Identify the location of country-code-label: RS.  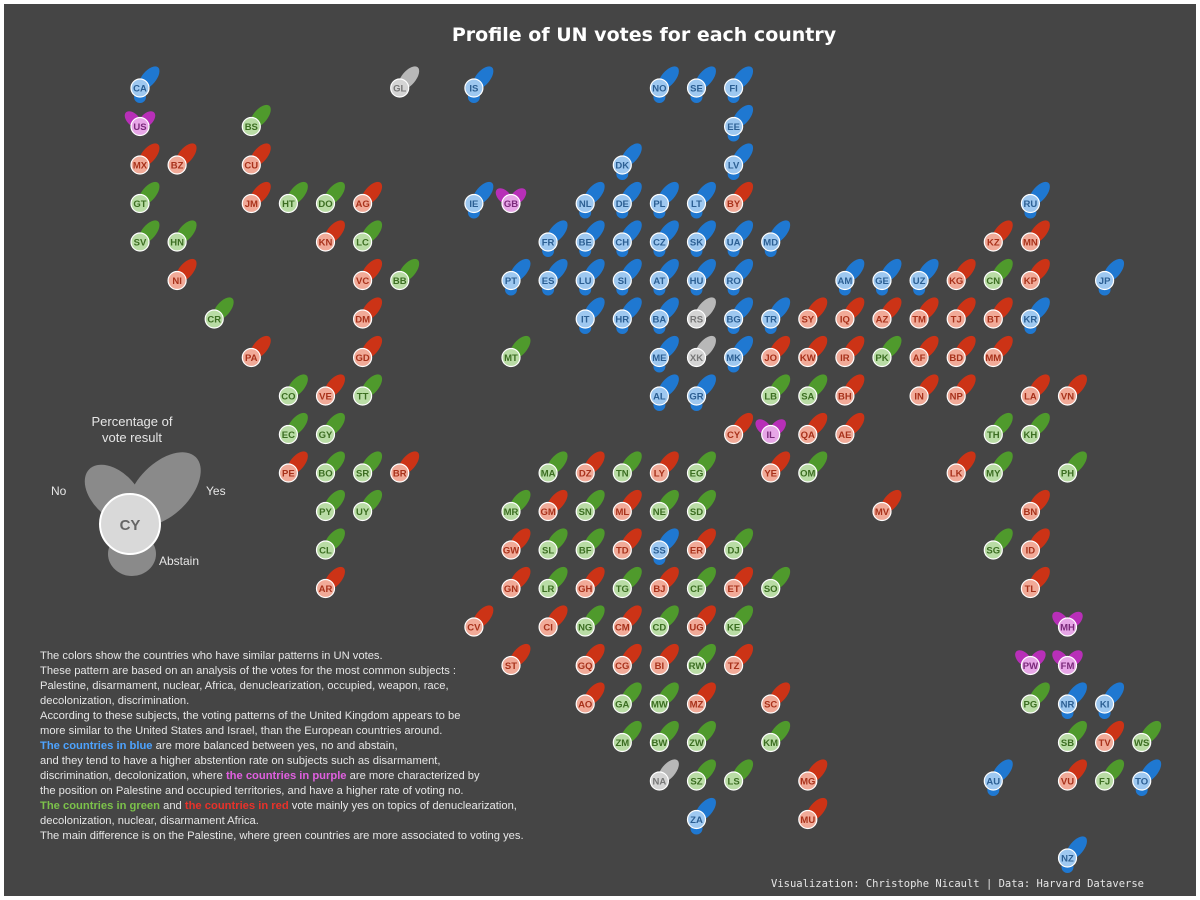
(696, 320).